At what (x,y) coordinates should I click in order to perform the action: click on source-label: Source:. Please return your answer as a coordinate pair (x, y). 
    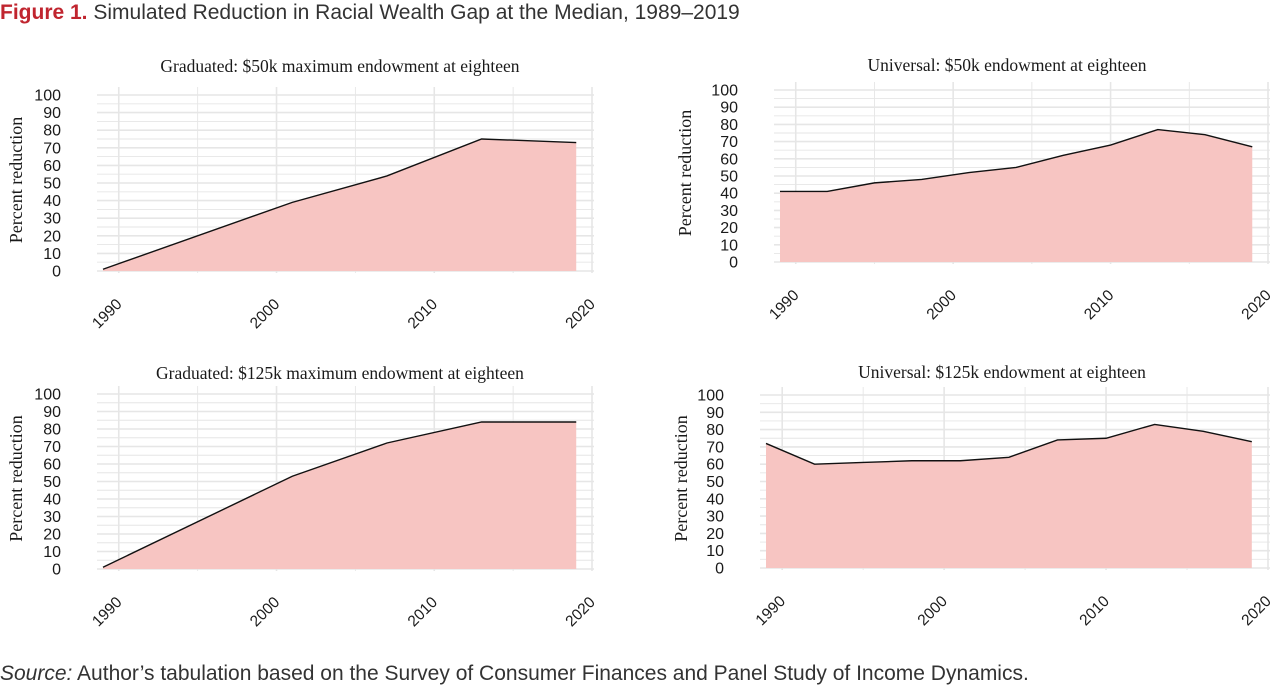
    Looking at the image, I should click on (36, 673).